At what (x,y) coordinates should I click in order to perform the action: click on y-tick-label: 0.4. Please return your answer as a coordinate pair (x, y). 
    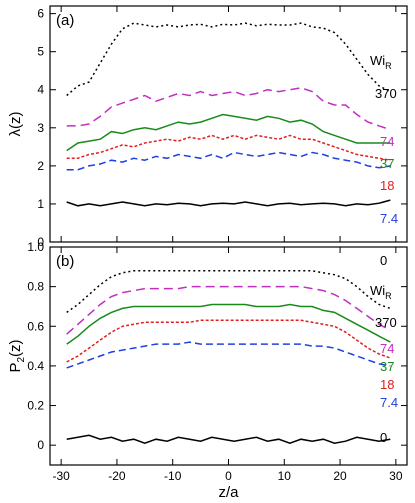
    Looking at the image, I should click on (35, 366).